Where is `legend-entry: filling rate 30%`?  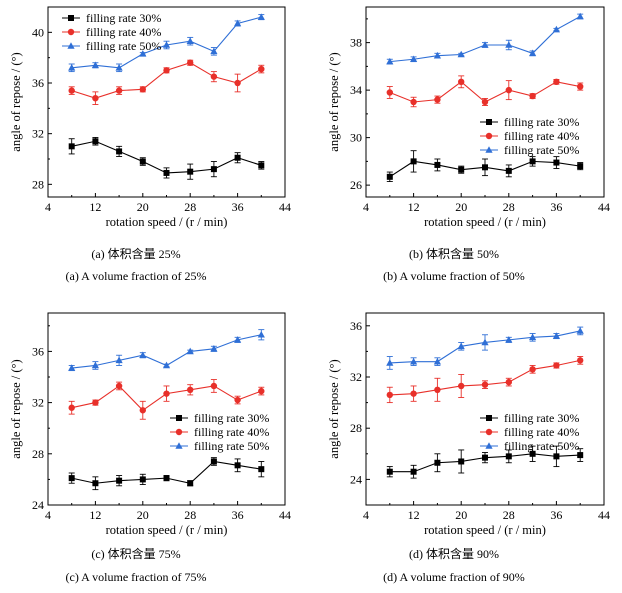 legend-entry: filling rate 30% is located at coordinates (219, 418).